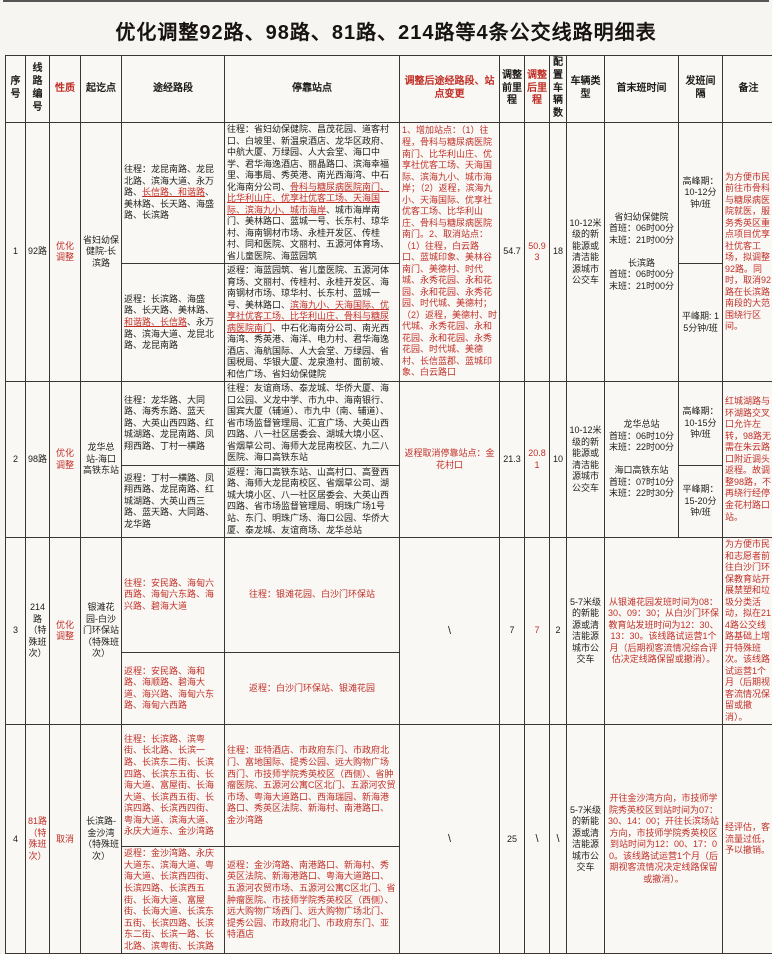 Image resolution: width=772 pixels, height=954 pixels. What do you see at coordinates (701, 323) in the screenshot?
I see `interval-offpeak-cell: 平峰期: 15分钟/班` at bounding box center [701, 323].